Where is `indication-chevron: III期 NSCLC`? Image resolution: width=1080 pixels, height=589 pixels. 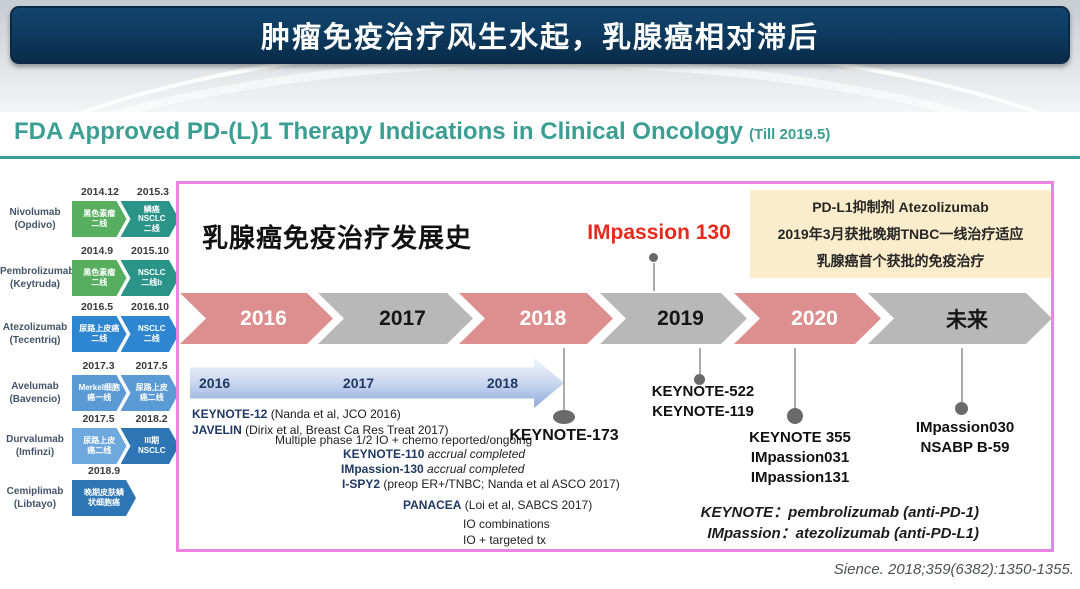 indication-chevron: III期 NSCLC is located at coordinates (150, 446).